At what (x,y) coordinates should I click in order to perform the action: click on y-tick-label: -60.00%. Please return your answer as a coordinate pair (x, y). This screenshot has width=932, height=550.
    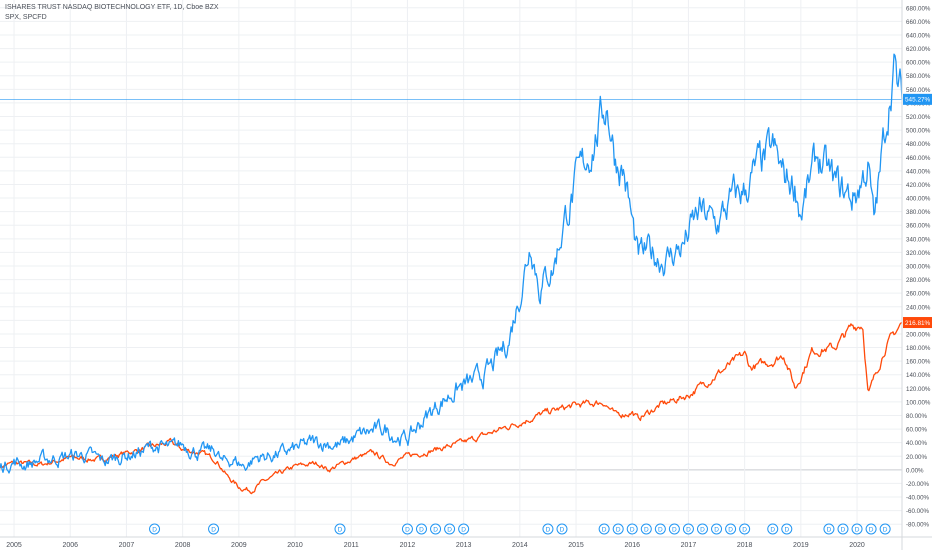
    Looking at the image, I should click on (918, 511).